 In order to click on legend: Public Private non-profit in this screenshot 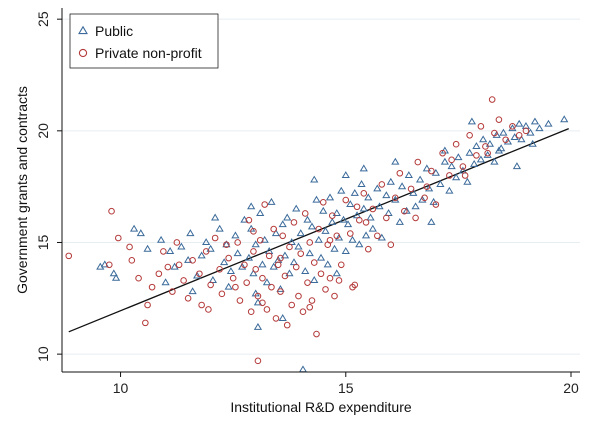, I will do `click(144, 41)`.